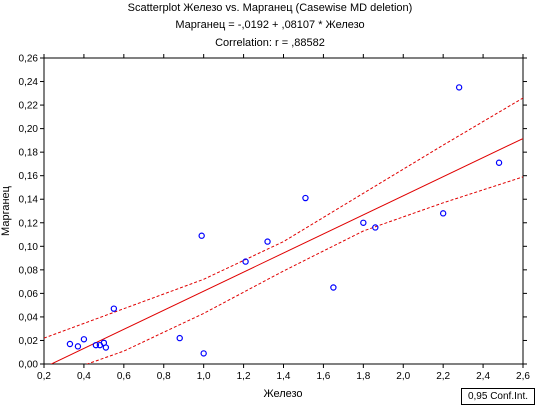 The height and width of the screenshot is (407, 540). What do you see at coordinates (29, 247) in the screenshot?
I see `y-tick-label: 0,10` at bounding box center [29, 247].